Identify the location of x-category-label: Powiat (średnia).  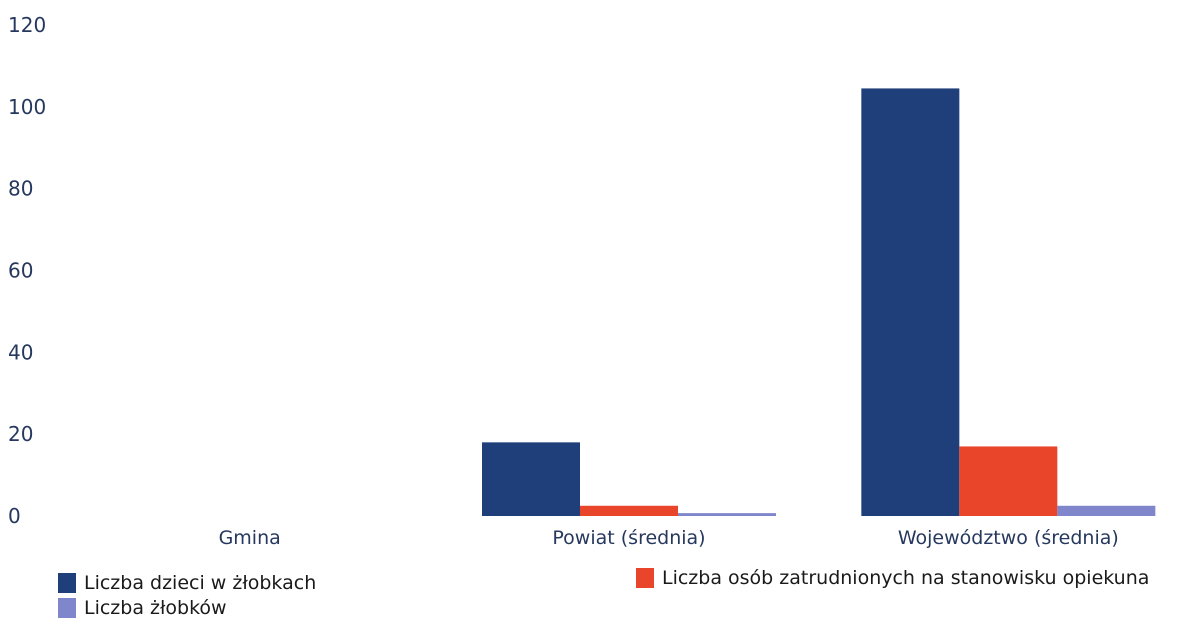
(628, 538).